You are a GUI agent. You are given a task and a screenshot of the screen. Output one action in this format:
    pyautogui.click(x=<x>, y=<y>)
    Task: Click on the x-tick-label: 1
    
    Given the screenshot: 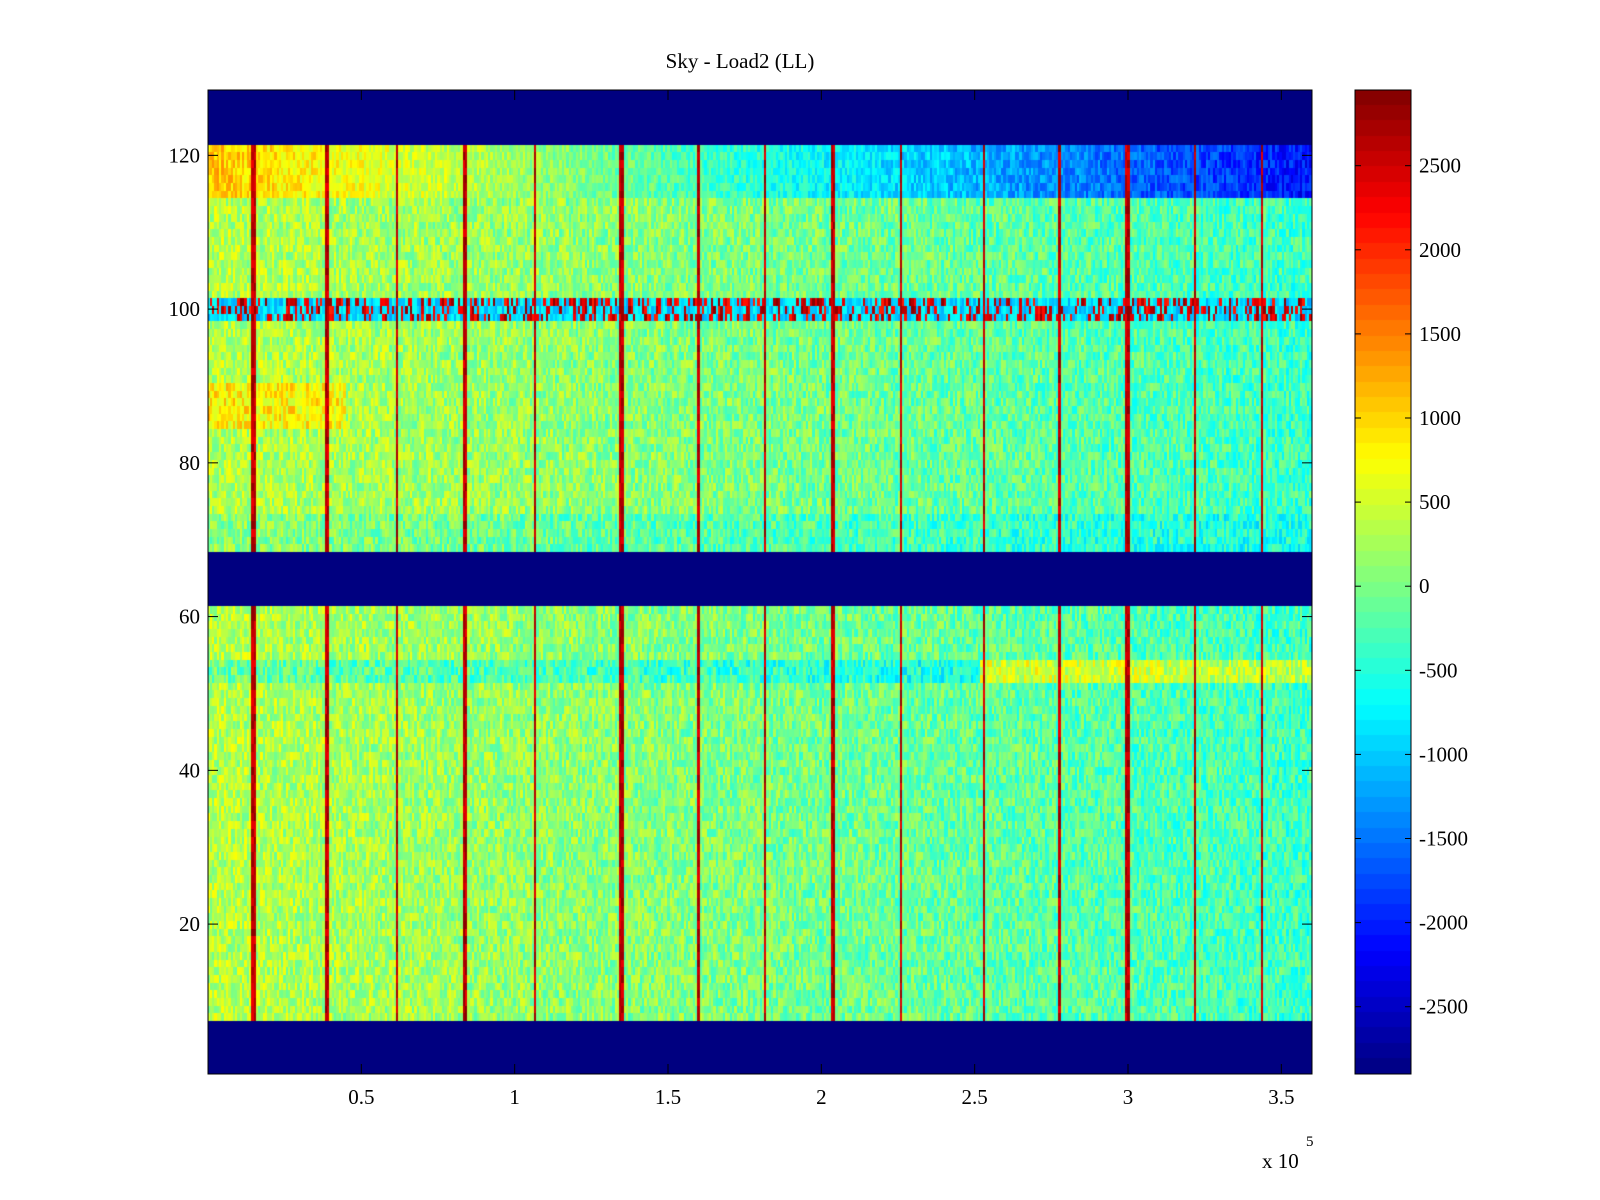 What is the action you would take?
    pyautogui.click(x=514, y=1097)
    